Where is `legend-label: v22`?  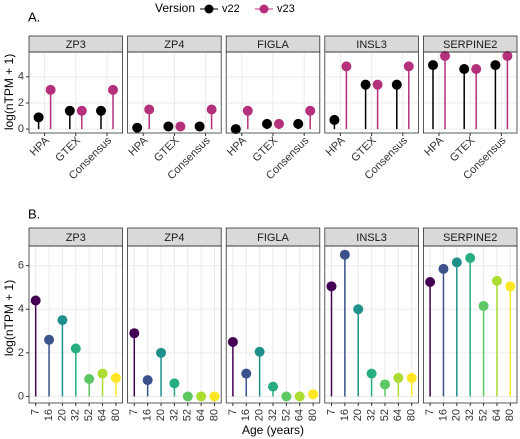 legend-label: v22 is located at coordinates (231, 9).